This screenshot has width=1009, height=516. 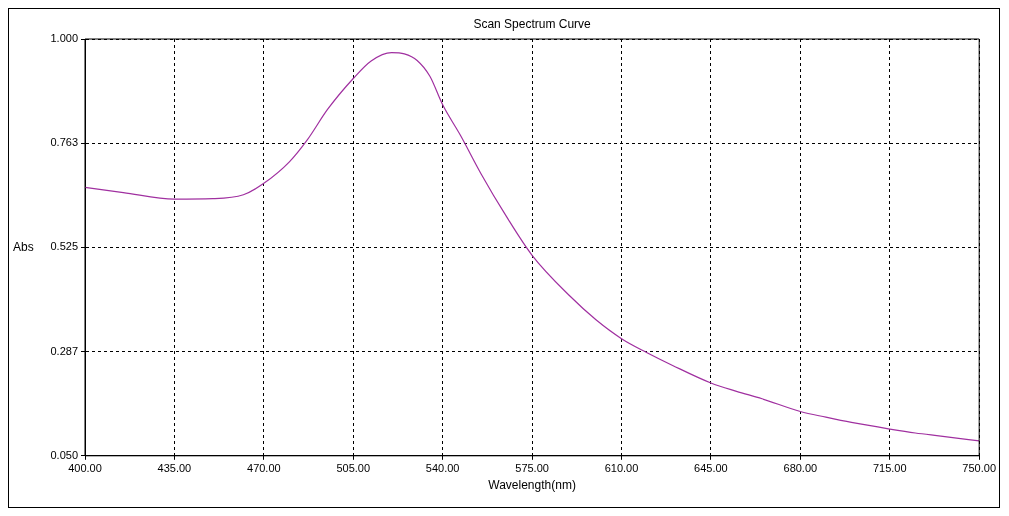 I want to click on x-tick-label: 505.00, so click(x=353, y=468).